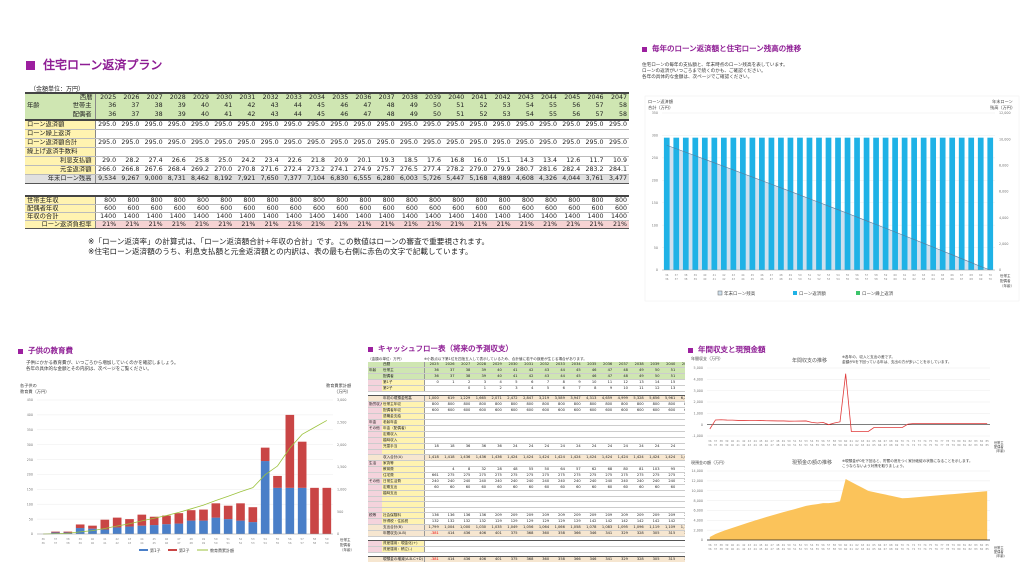 The width and height of the screenshot is (1024, 576). What do you see at coordinates (408, 179) in the screenshot?
I see `cell: 6,003` at bounding box center [408, 179].